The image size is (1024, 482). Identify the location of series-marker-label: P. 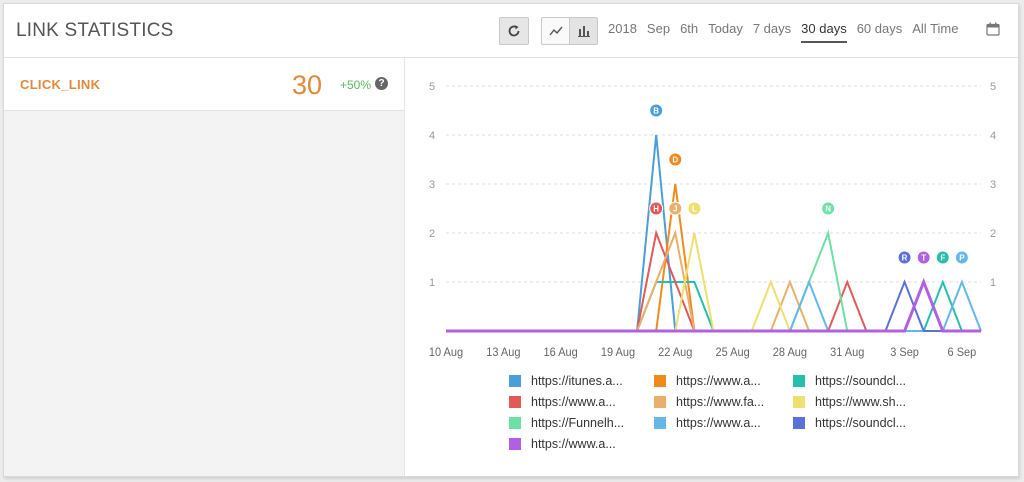
(962, 258).